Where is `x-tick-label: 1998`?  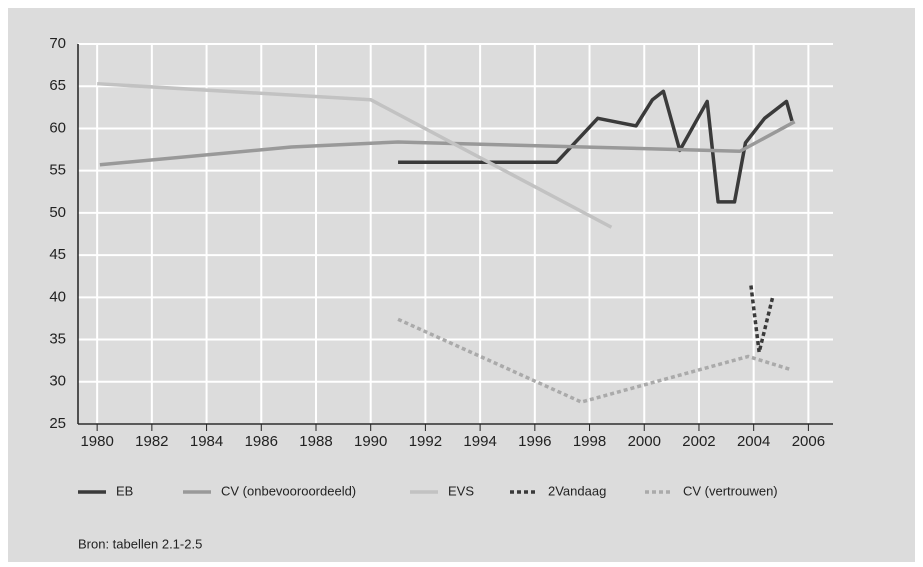 x-tick-label: 1998 is located at coordinates (589, 441).